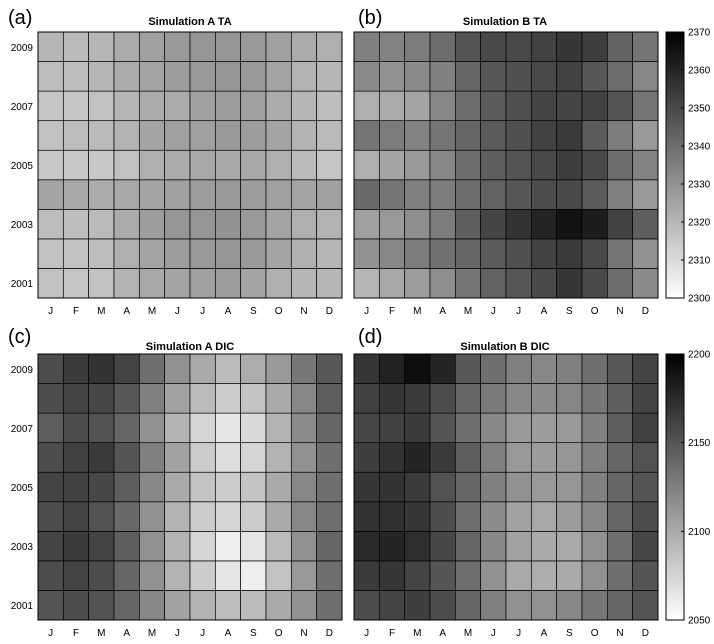 This screenshot has width=714, height=644. Describe the element at coordinates (595, 633) in the screenshot. I see `x-tick-label: O` at that location.